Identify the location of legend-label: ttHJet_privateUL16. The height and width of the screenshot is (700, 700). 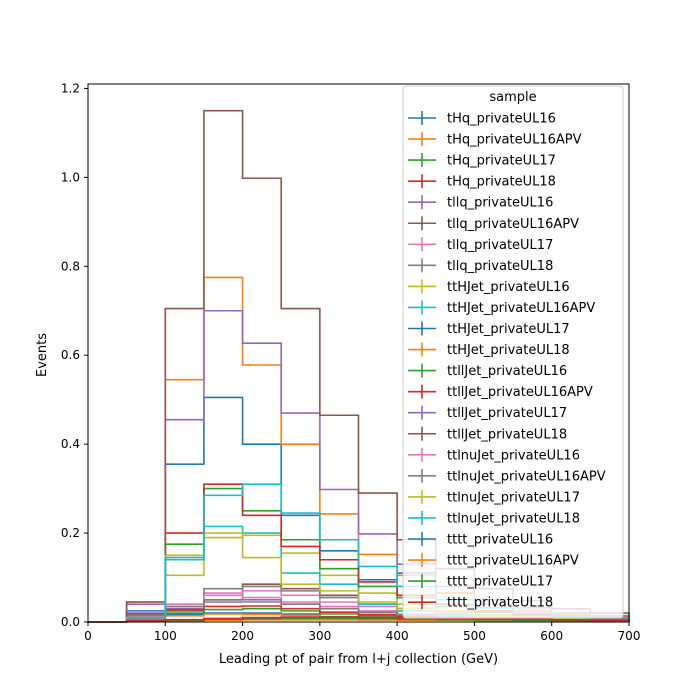
(508, 287).